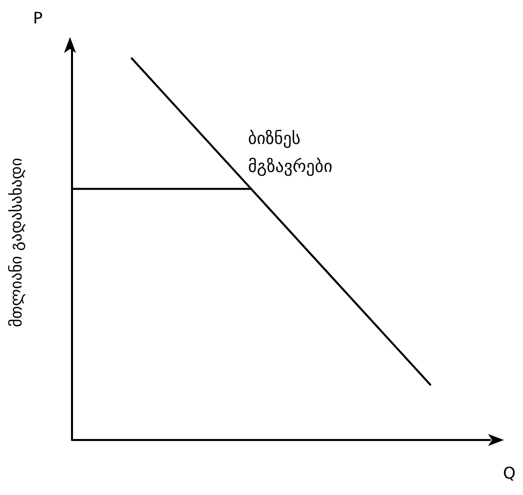 This screenshot has width=523, height=495. Describe the element at coordinates (16, 243) in the screenshot. I see `y-axis-title: მთლიანი გადასახადი` at that location.